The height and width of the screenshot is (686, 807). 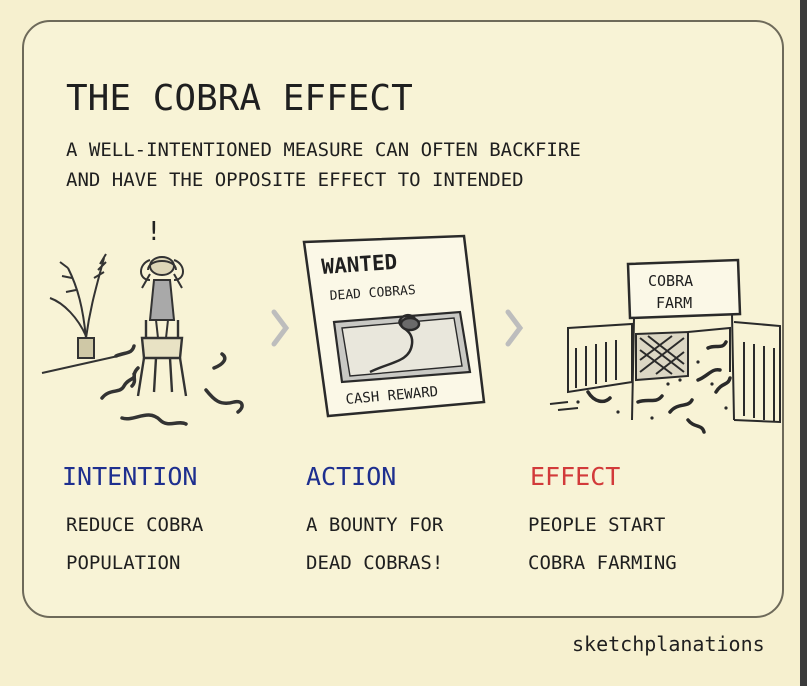 I want to click on page-title: THE COBRA EFFECT, so click(x=239, y=98).